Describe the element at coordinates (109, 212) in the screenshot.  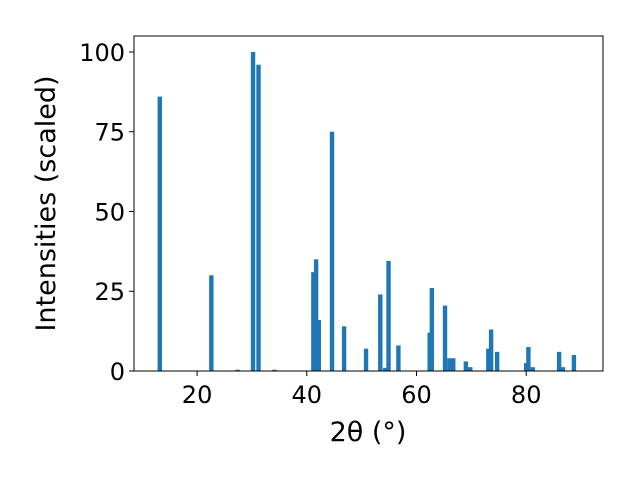
I see `y-tick-label: 50` at that location.